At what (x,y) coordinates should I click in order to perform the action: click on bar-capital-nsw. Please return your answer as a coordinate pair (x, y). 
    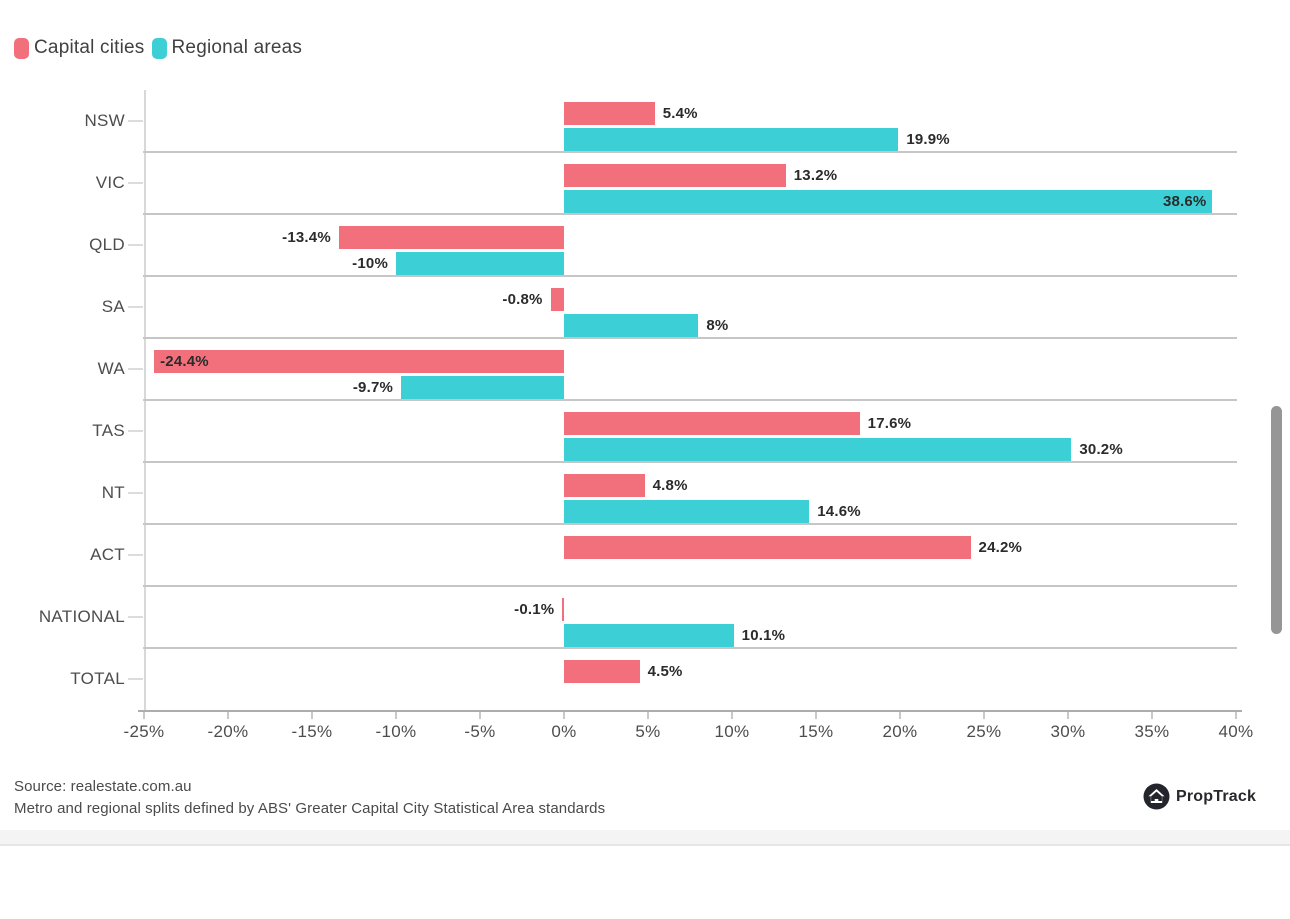
    Looking at the image, I should click on (609, 113).